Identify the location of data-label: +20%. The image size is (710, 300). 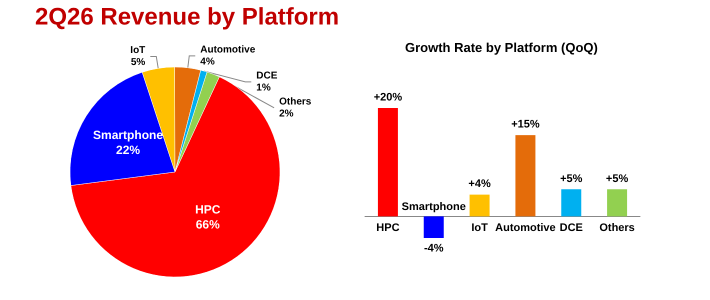
(388, 98).